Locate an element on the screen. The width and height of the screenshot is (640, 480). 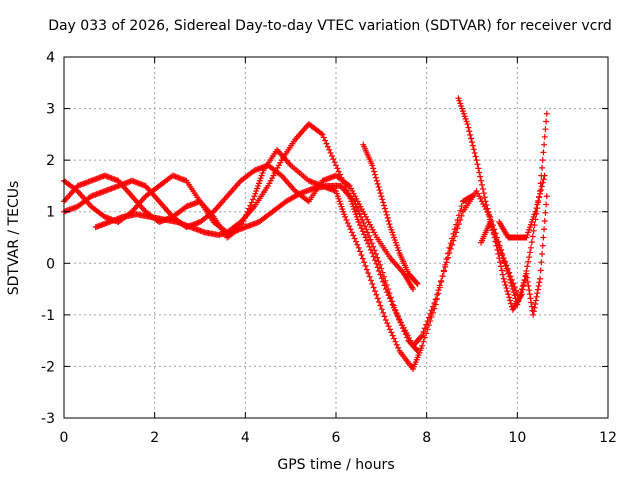
x-tick-label: 12 is located at coordinates (608, 438).